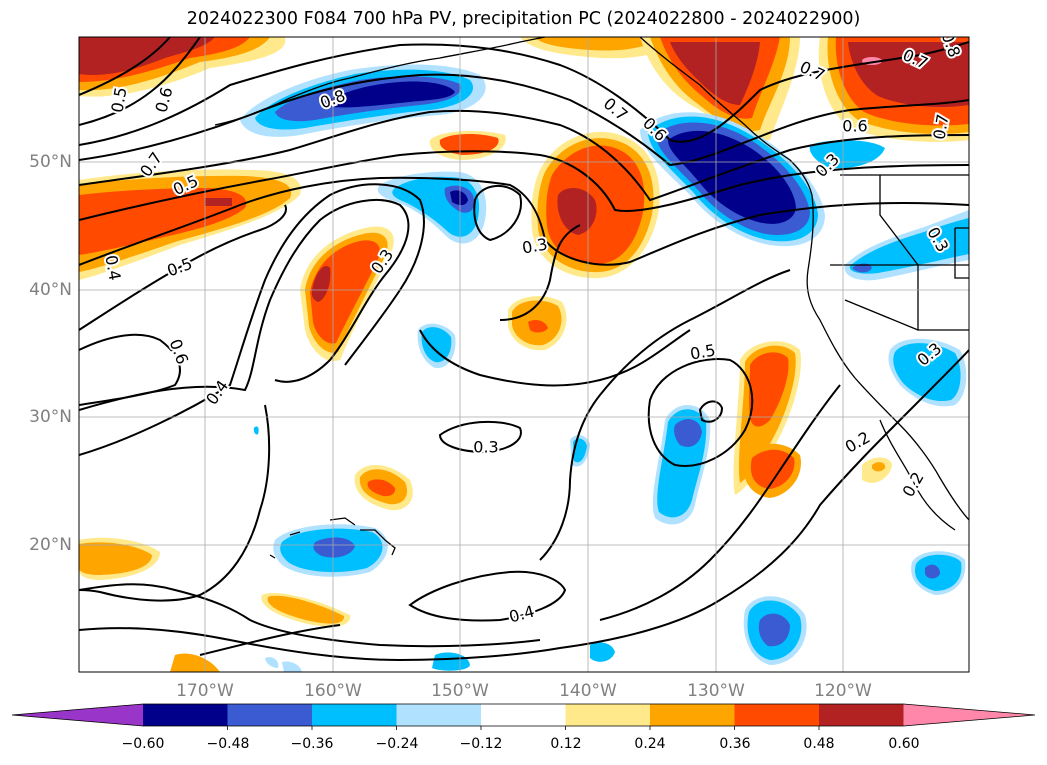  I want to click on lat-label: 20°N, so click(50, 545).